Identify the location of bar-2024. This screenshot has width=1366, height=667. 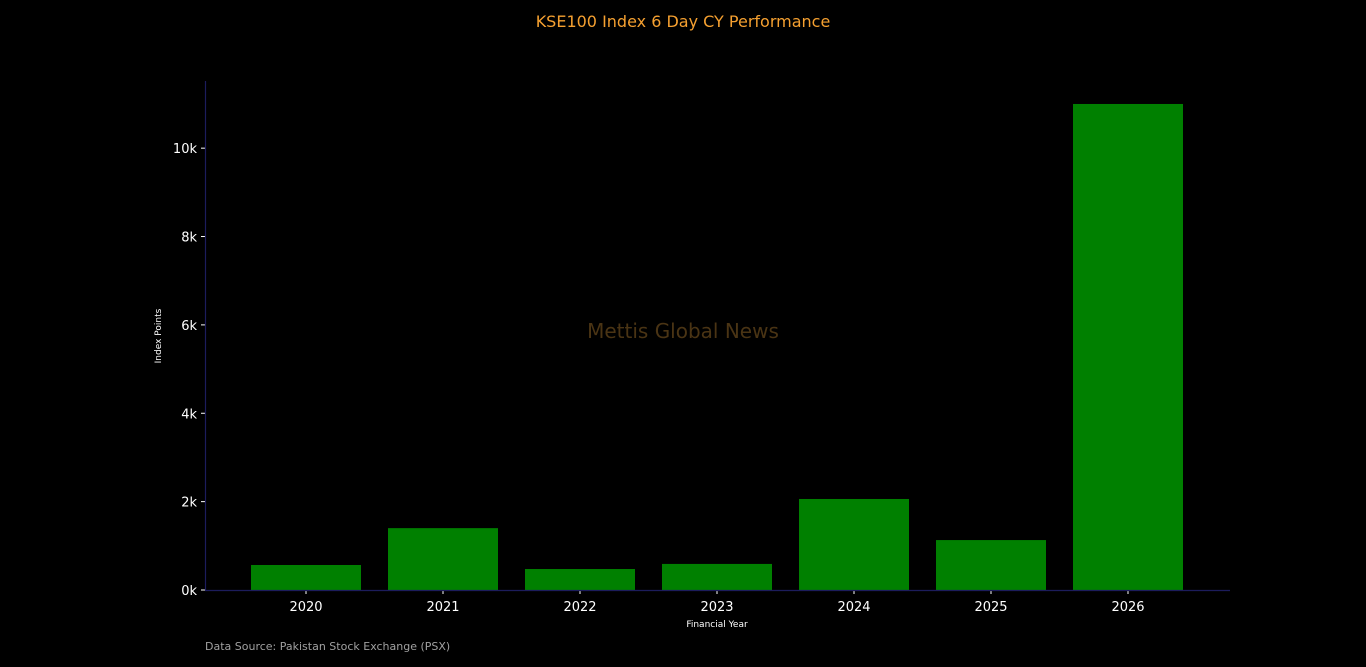
(854, 544).